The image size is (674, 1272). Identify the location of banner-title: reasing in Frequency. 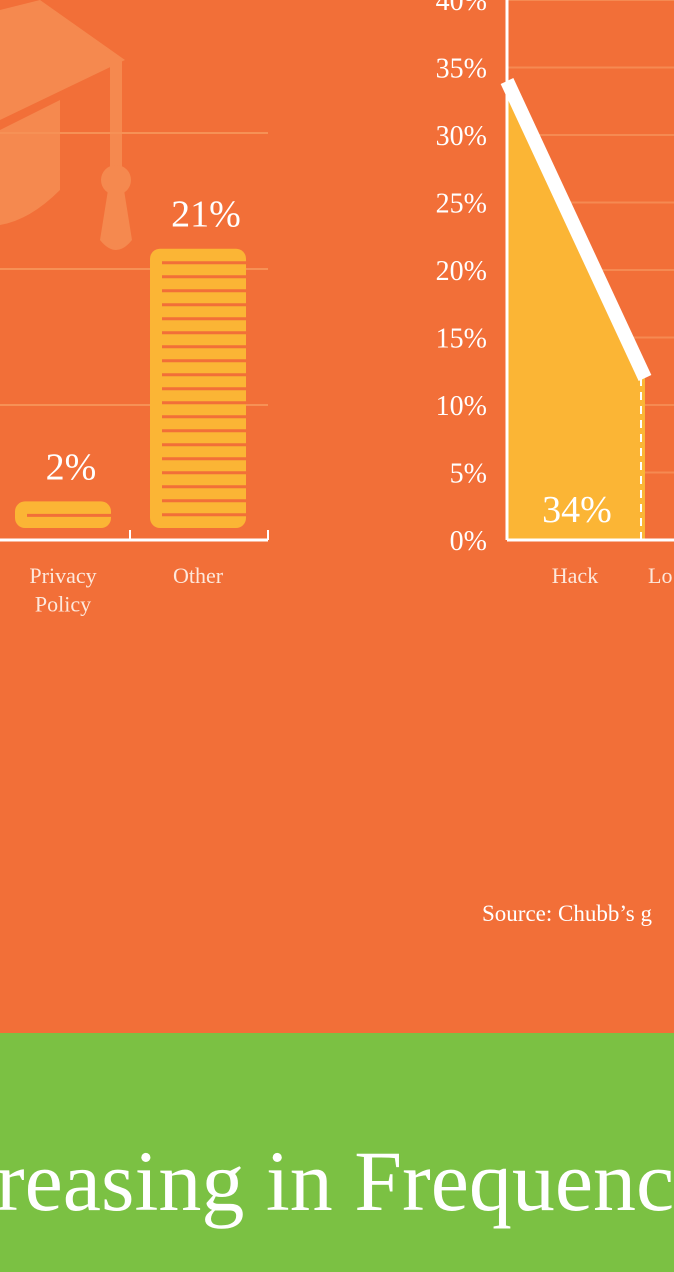
(337, 1181).